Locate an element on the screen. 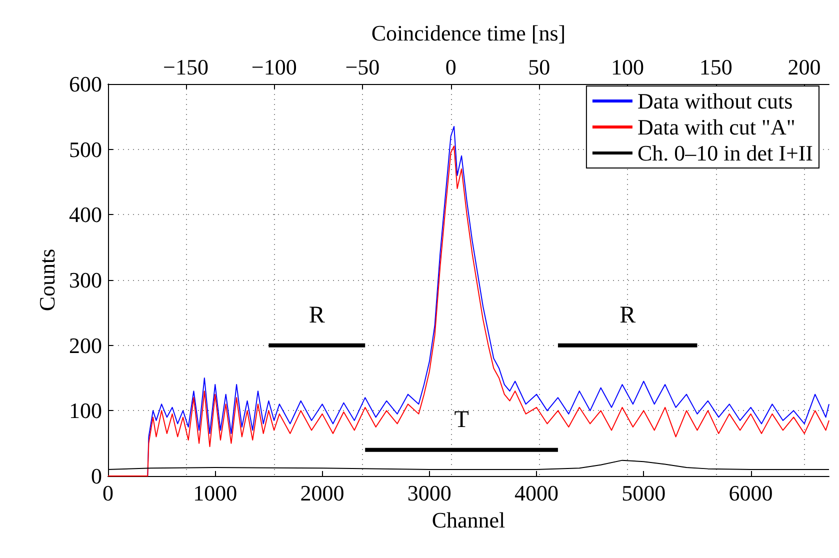 This screenshot has height=558, width=839. x-tick-label: 6000 is located at coordinates (750, 493).